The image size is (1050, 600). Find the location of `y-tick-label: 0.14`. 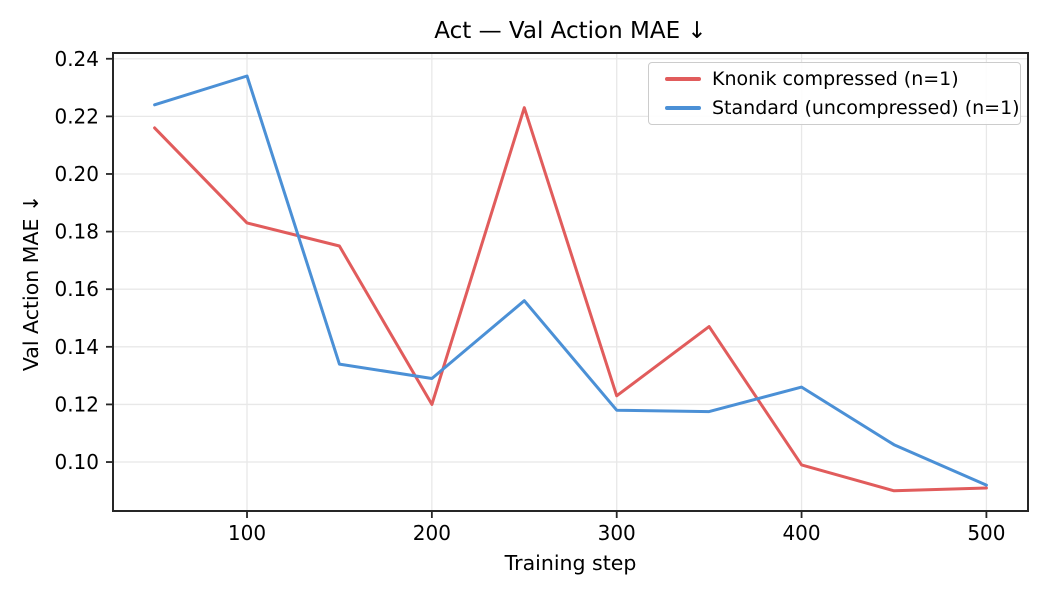

y-tick-label: 0.14 is located at coordinates (76, 347).